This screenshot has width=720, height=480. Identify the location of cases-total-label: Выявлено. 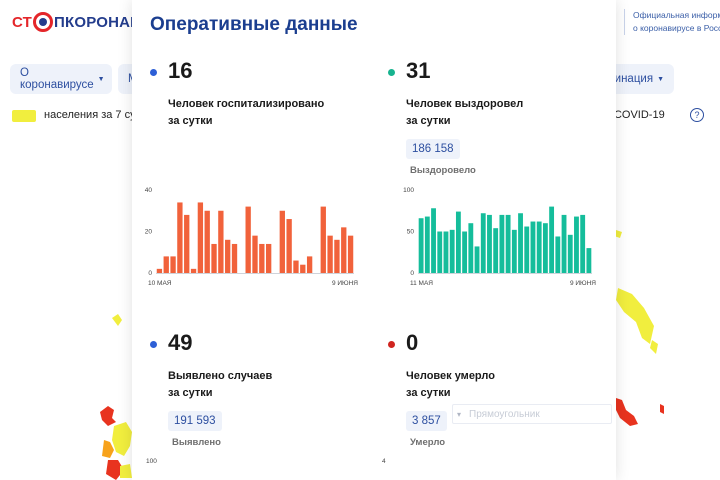
(196, 442).